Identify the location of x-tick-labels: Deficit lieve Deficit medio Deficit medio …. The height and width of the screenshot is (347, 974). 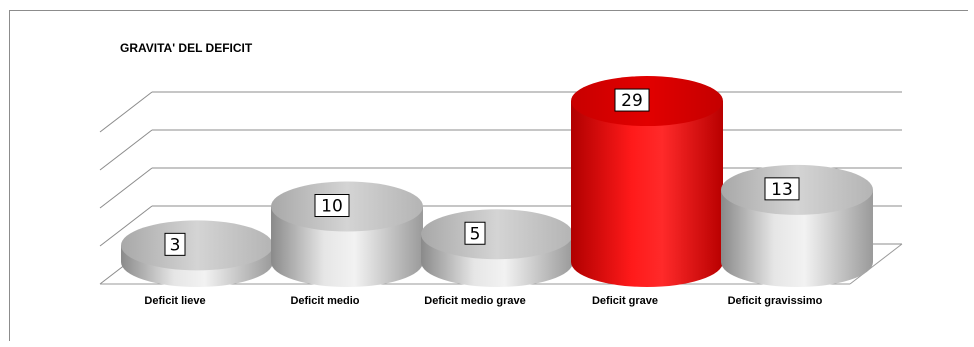
(483, 301).